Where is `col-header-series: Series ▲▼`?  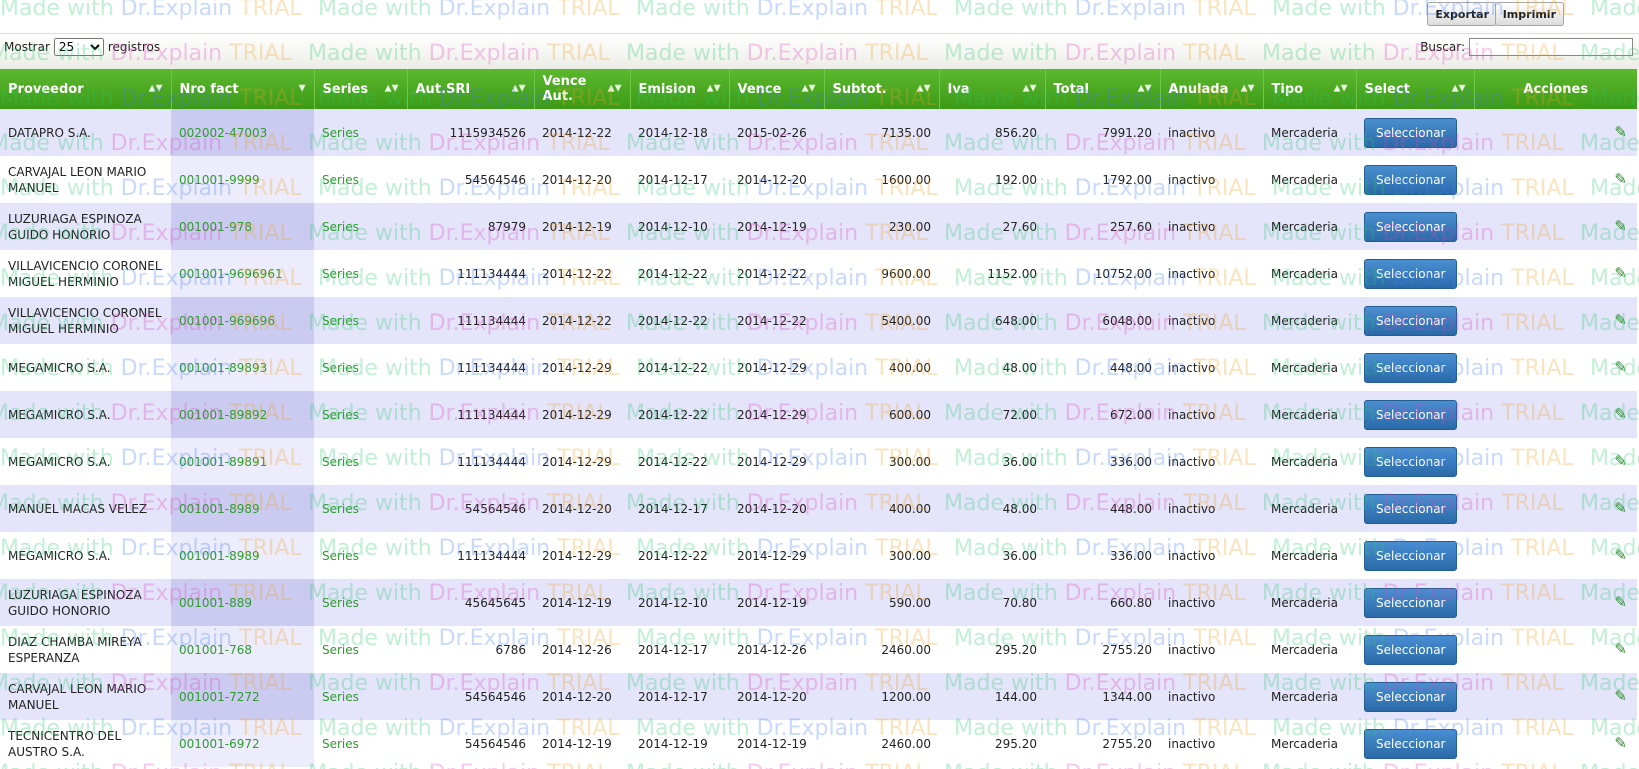 col-header-series: Series ▲▼ is located at coordinates (361, 89).